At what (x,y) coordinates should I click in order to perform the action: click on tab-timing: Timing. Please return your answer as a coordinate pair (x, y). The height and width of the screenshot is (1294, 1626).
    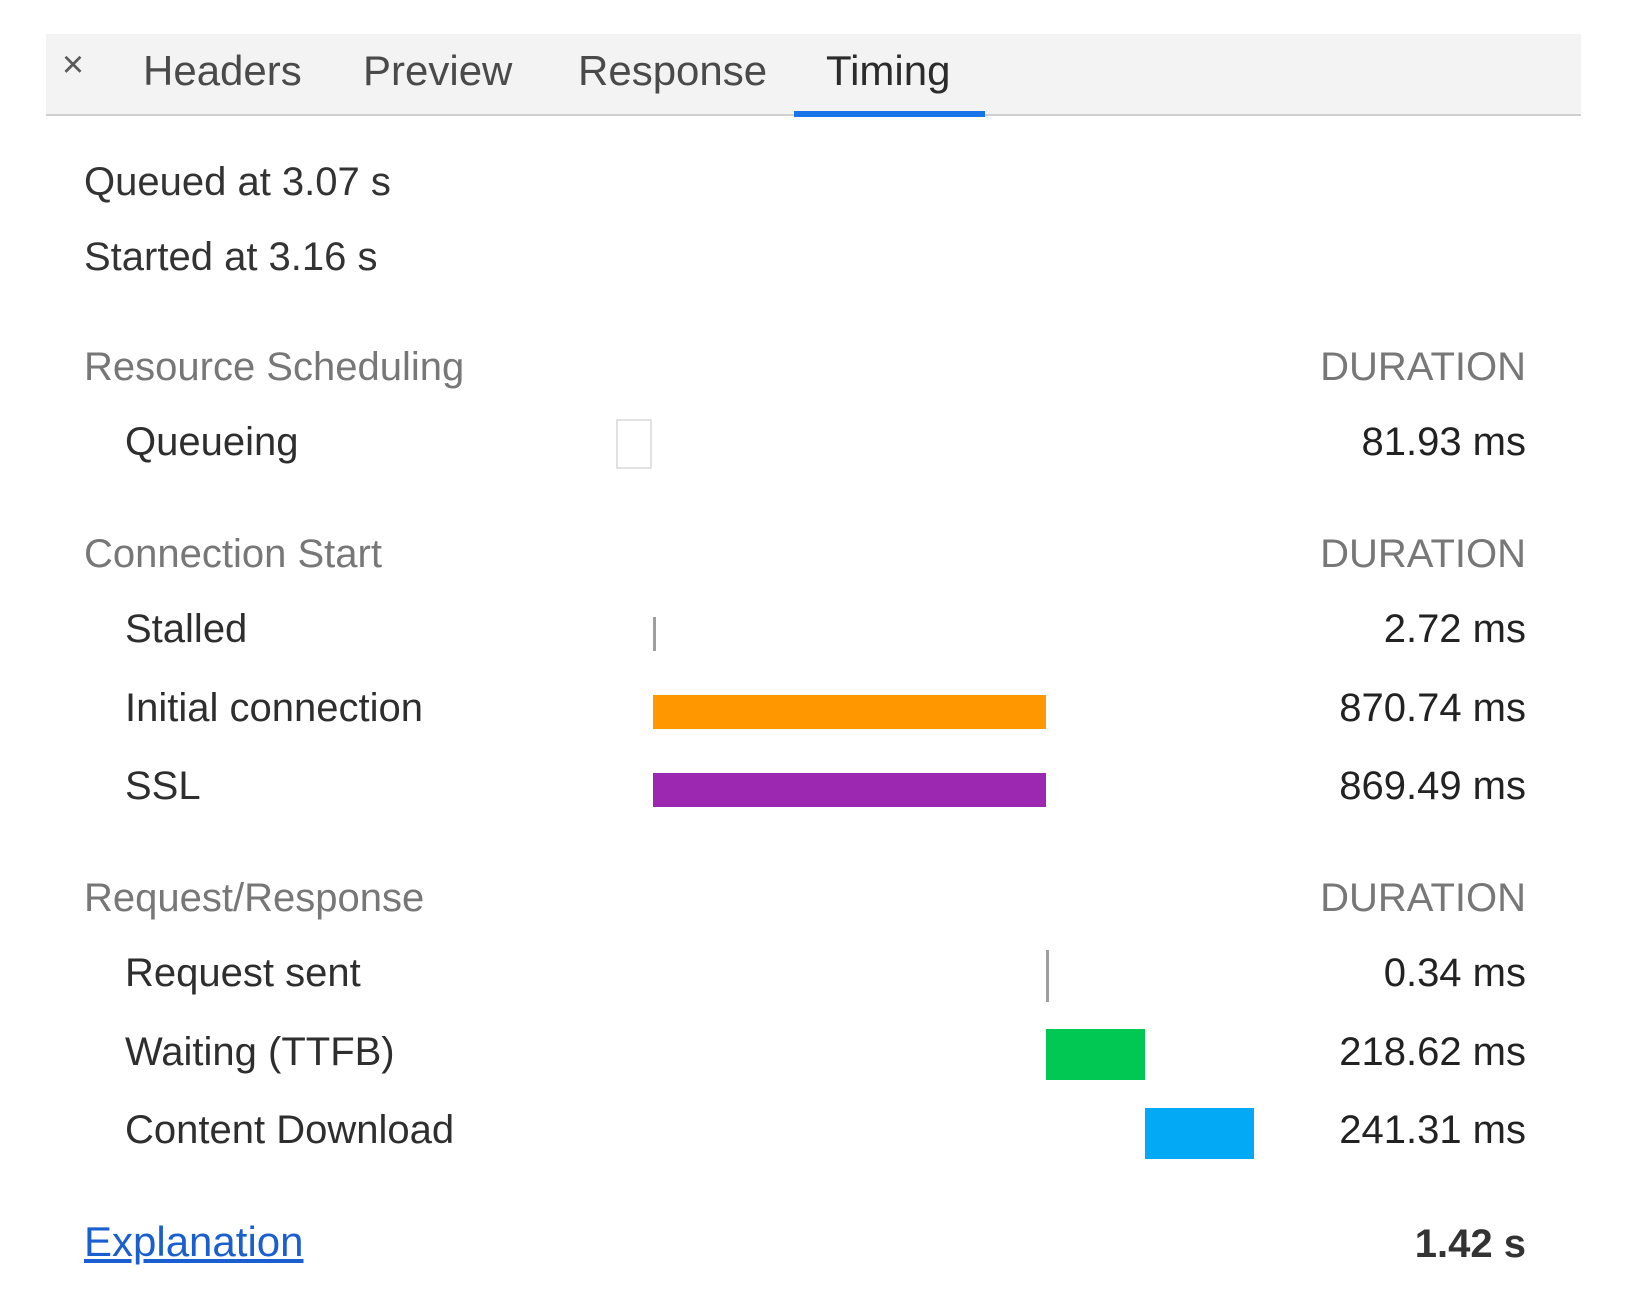
    Looking at the image, I should click on (888, 70).